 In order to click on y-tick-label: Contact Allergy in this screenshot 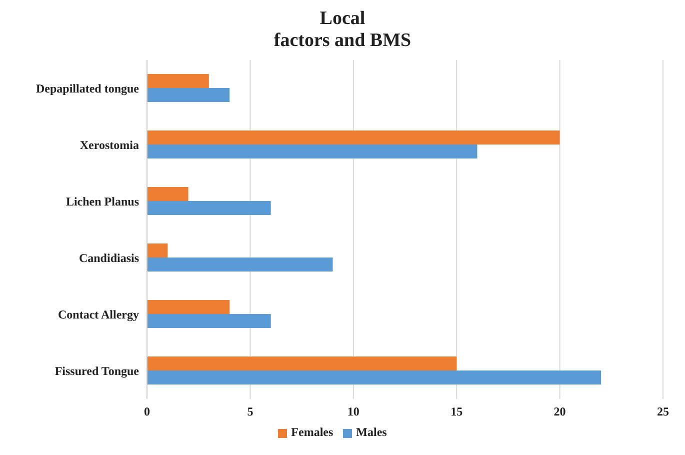, I will do `click(98, 315)`.